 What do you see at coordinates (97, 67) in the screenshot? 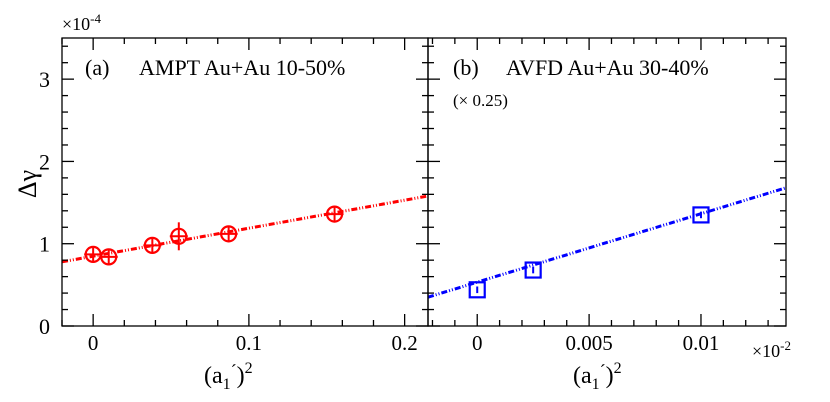
I see `panel-a-label: (a)` at bounding box center [97, 67].